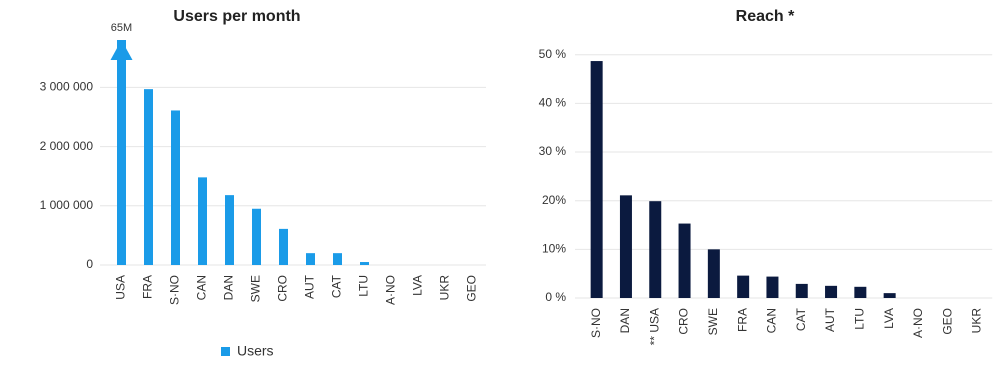 The image size is (993, 367). Describe the element at coordinates (554, 249) in the screenshot. I see `y-tick-label: 10%` at that location.